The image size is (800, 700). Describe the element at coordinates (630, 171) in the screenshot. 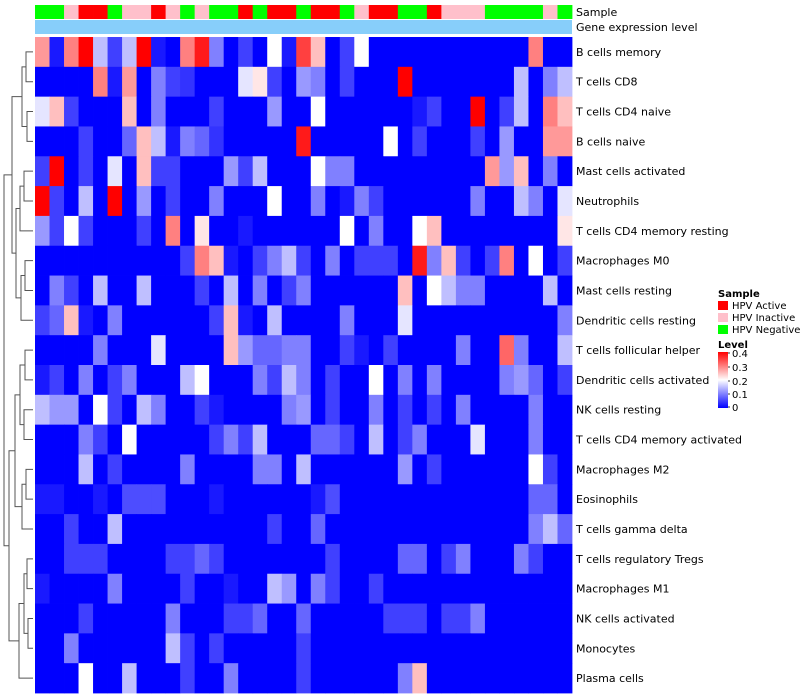

I see `row-label-mast-cells-activated: Mast cells activated` at that location.